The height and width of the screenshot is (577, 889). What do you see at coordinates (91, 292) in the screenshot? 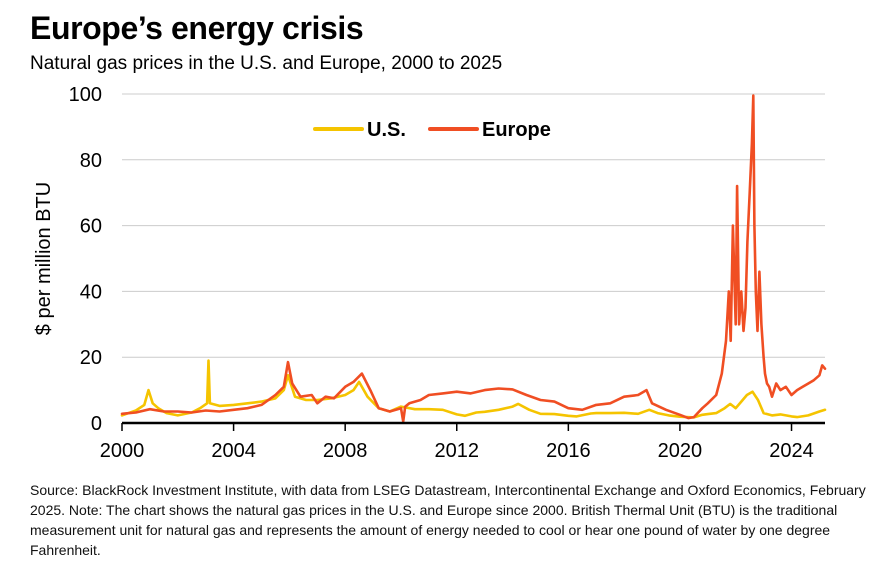
I see `y-tick-label: 40` at bounding box center [91, 292].